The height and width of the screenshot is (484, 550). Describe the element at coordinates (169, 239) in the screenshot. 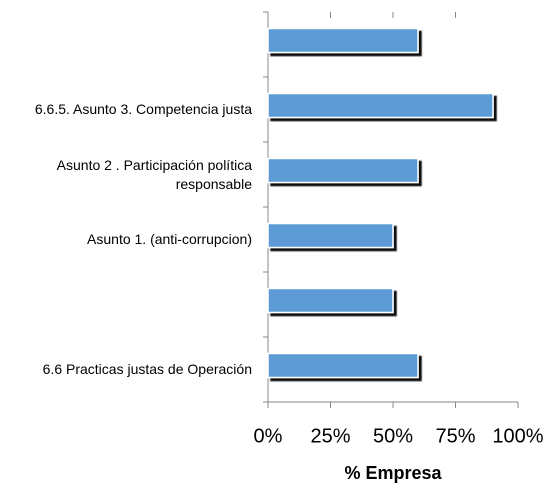

I see `y-tick-label: Asunto 1. (anti-corrupcion)` at that location.